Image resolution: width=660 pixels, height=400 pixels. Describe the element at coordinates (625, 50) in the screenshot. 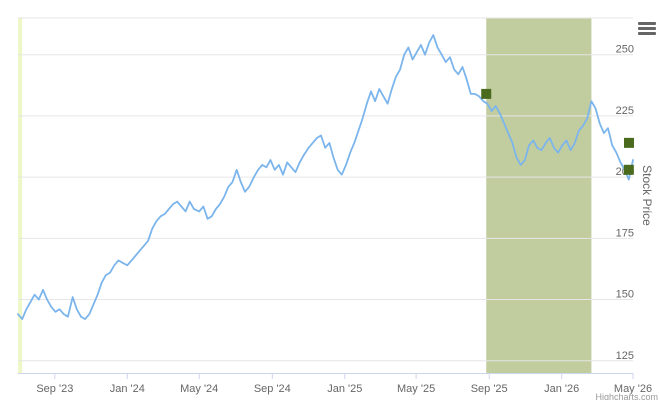

I see `y-tick-label-250: 250` at that location.